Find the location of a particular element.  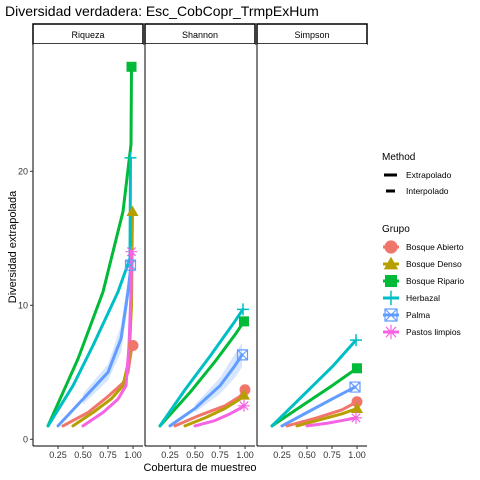

x-axis-title: Cobertura de muestreo is located at coordinates (199, 468).